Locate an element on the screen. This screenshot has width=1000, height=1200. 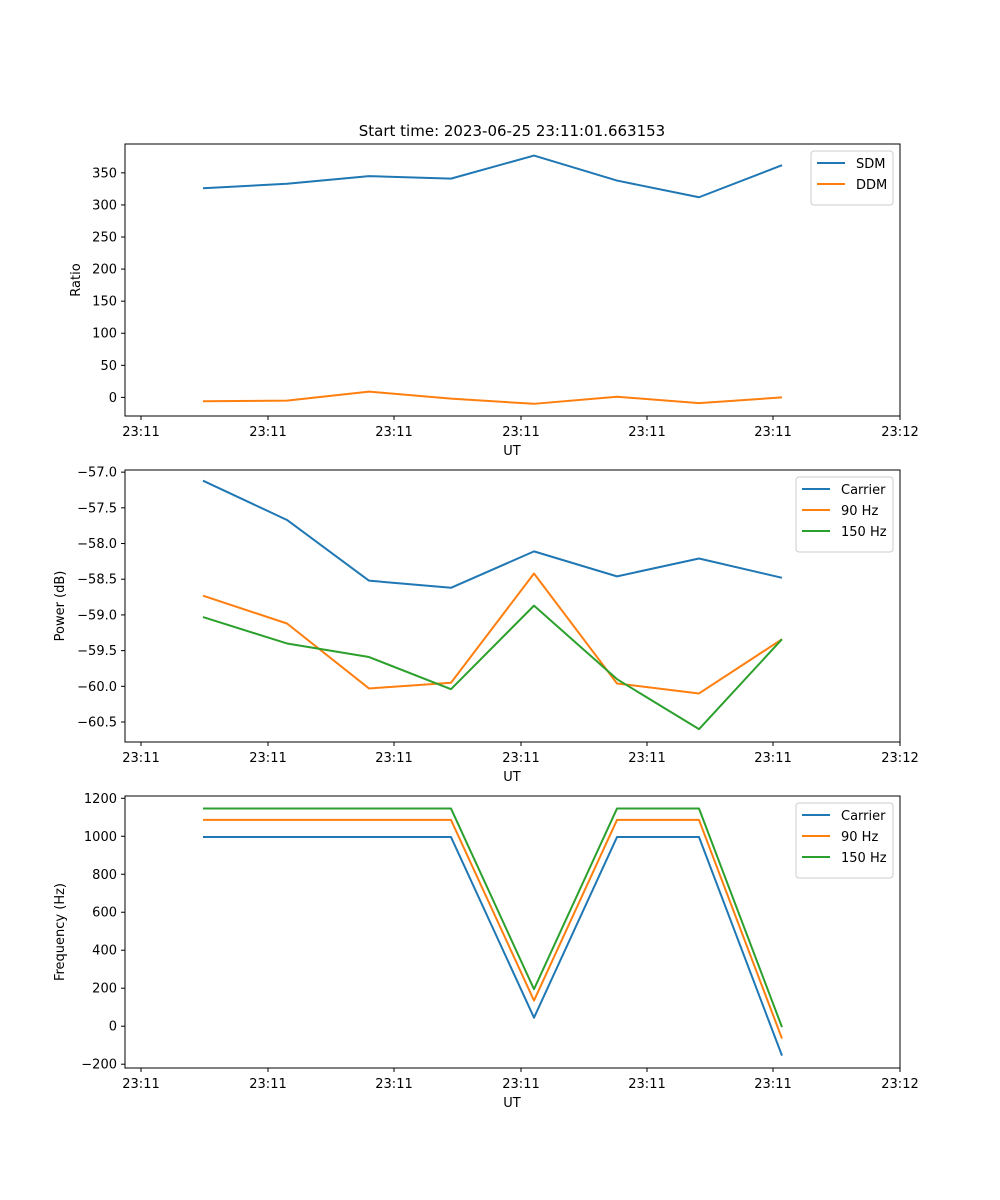
y-tick-label: −58.0 is located at coordinates (97, 544).